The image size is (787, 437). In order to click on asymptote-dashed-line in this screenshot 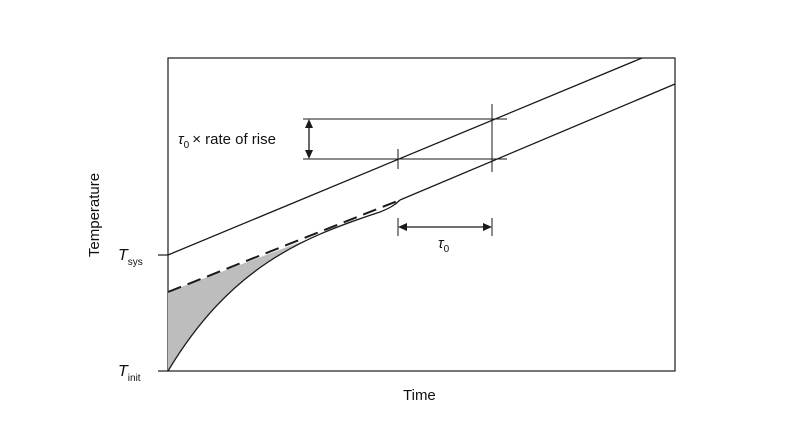, I will do `click(284, 246)`.